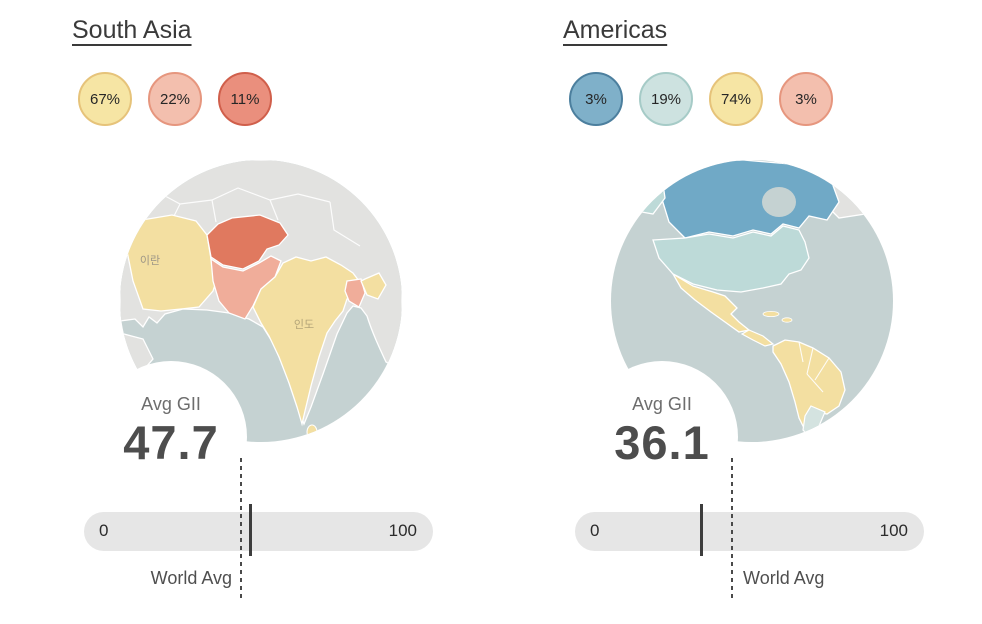 This screenshot has height=624, width=982. What do you see at coordinates (150, 260) in the screenshot?
I see `map-label-iran: 이란` at bounding box center [150, 260].